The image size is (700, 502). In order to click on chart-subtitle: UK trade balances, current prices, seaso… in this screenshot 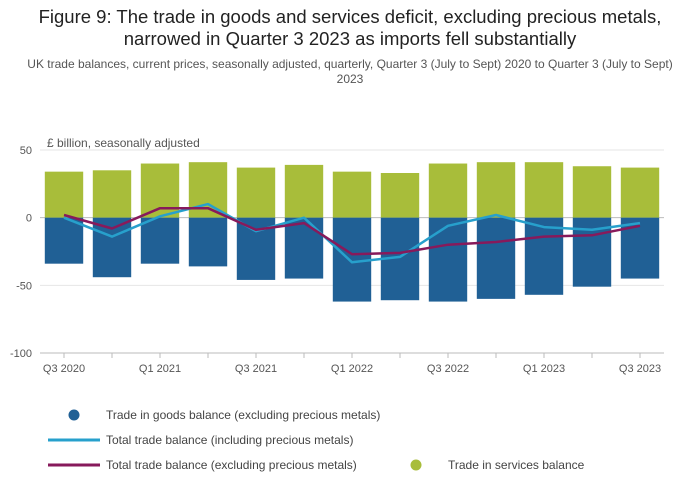, I will do `click(350, 71)`.